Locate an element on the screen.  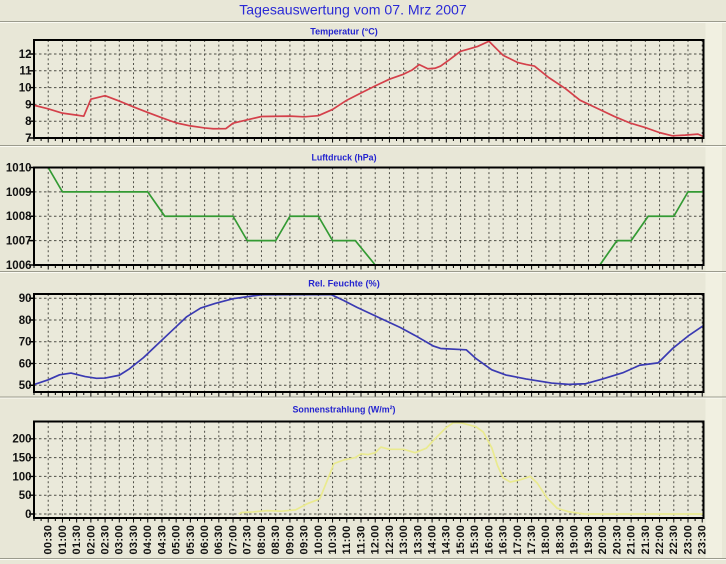
svg-text: 03:00 is located at coordinates (120, 540).